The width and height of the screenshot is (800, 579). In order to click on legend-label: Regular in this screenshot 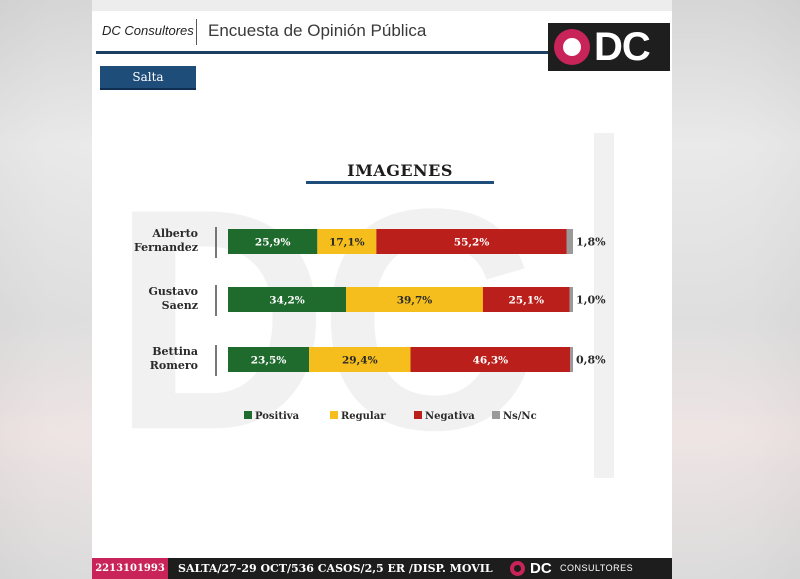, I will do `click(363, 416)`.